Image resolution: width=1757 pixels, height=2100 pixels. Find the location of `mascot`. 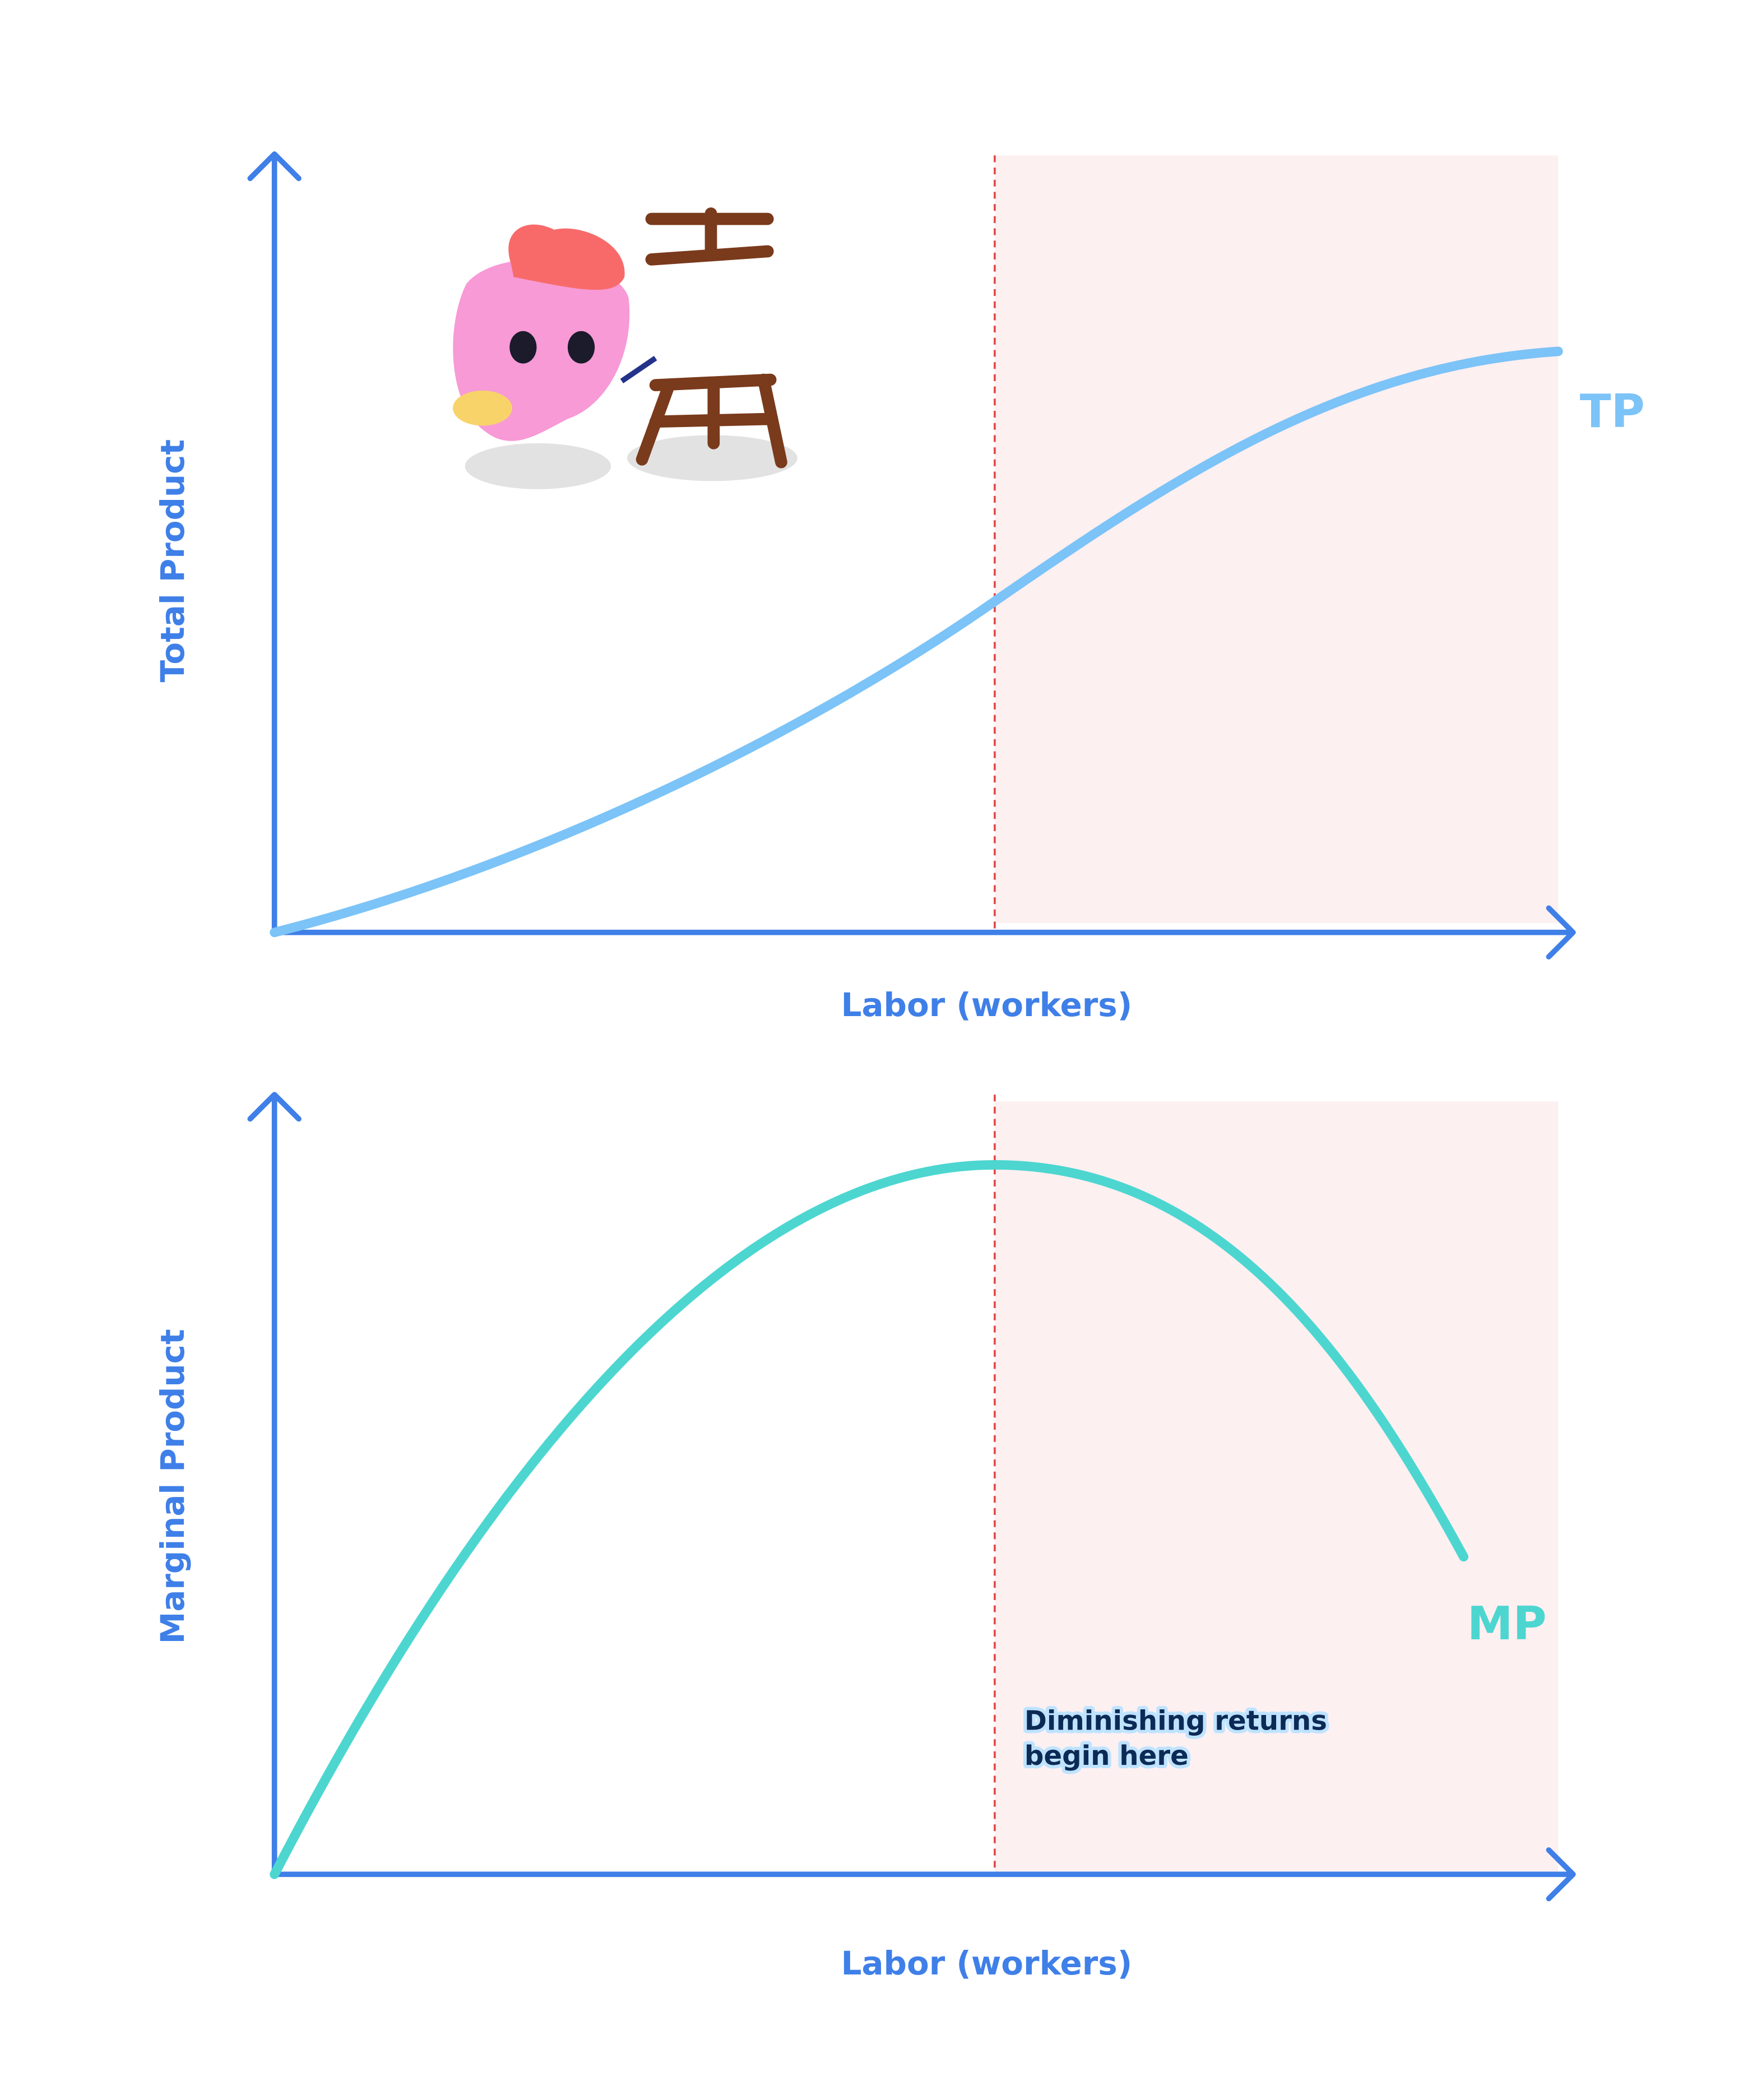

mascot is located at coordinates (625, 348).